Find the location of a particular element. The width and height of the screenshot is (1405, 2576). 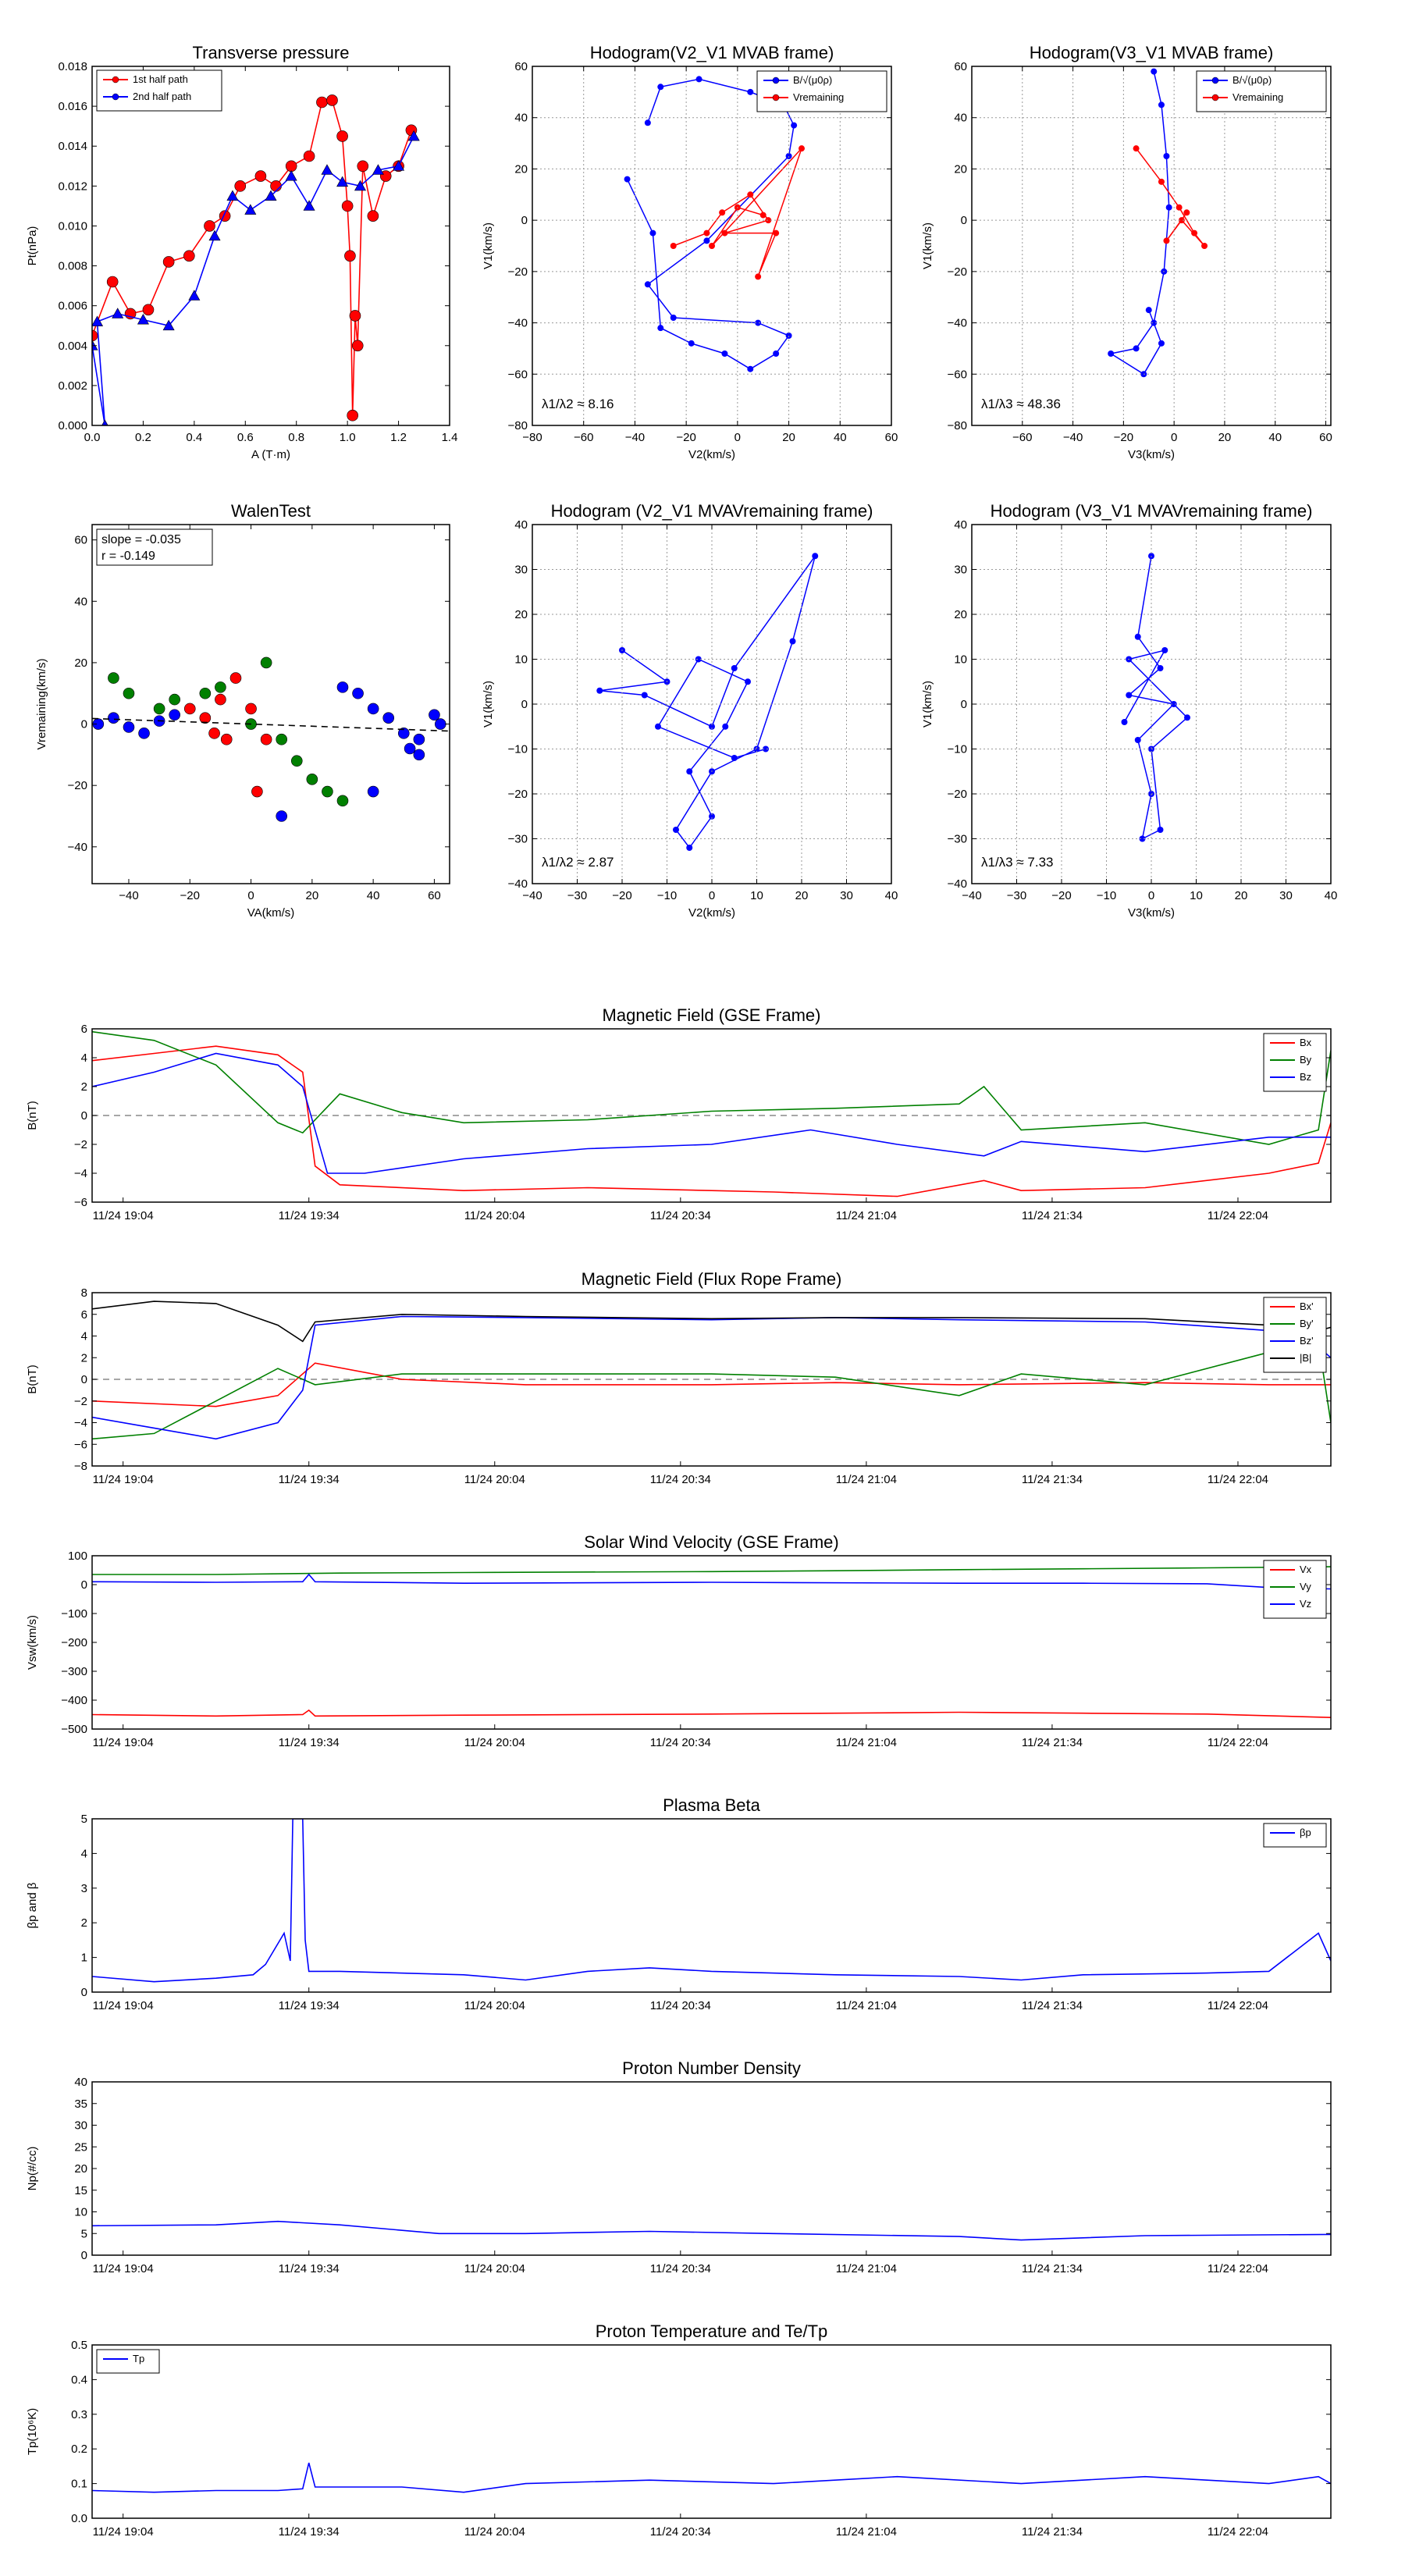

legend-label-0: B/√(μ0ρ) is located at coordinates (1252, 80).